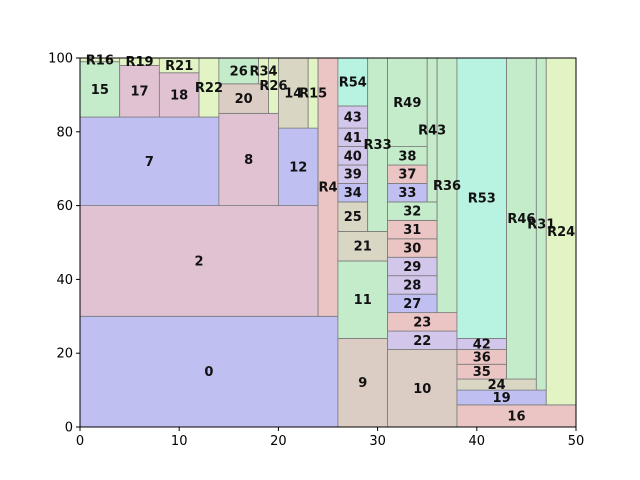  Describe the element at coordinates (139, 62) in the screenshot. I see `treemap-label-r19: R19` at that location.